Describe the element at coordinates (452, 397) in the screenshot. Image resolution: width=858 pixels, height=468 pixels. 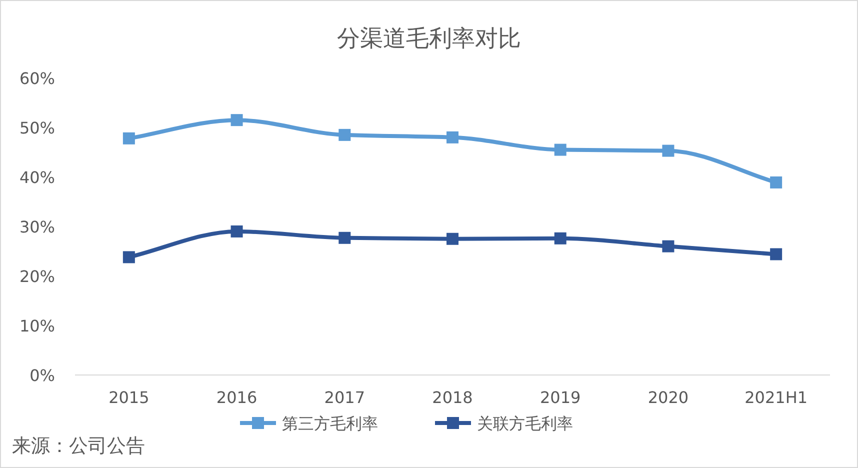
I see `x-tick-label: 2018` at that location.